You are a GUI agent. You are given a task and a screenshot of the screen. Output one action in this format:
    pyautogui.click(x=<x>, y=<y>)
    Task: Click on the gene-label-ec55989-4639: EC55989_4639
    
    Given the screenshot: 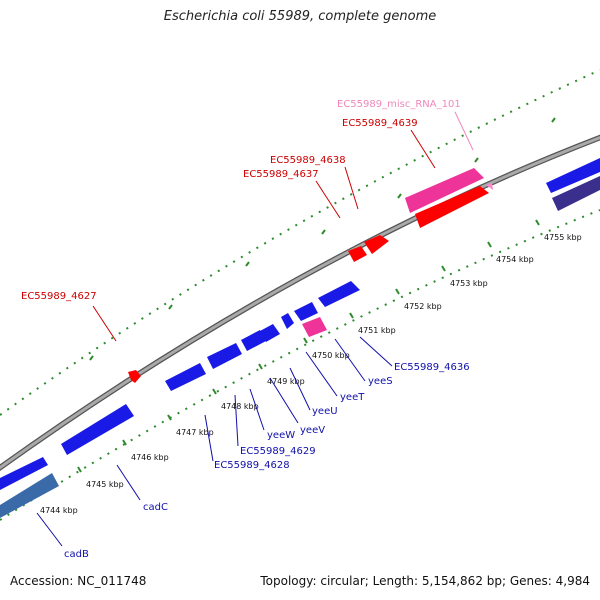 What is the action you would take?
    pyautogui.click(x=380, y=123)
    